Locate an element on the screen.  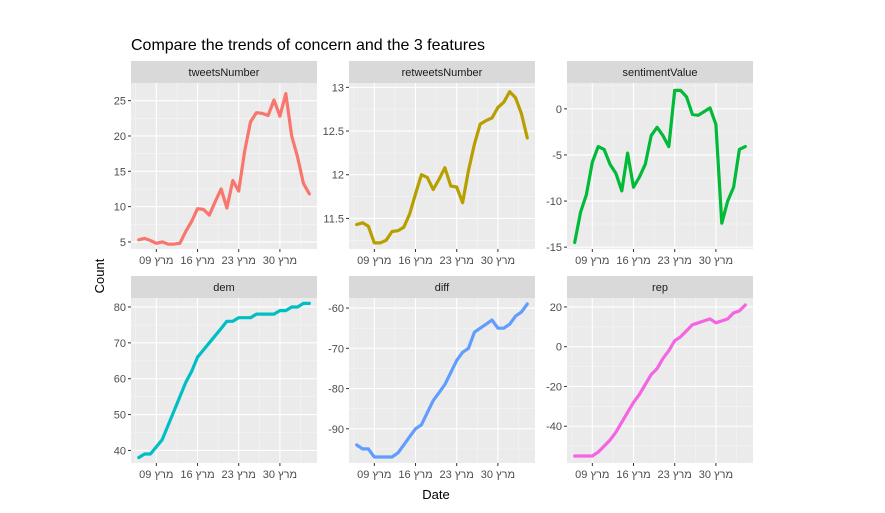
y-tick-label: -15 is located at coordinates (554, 248).